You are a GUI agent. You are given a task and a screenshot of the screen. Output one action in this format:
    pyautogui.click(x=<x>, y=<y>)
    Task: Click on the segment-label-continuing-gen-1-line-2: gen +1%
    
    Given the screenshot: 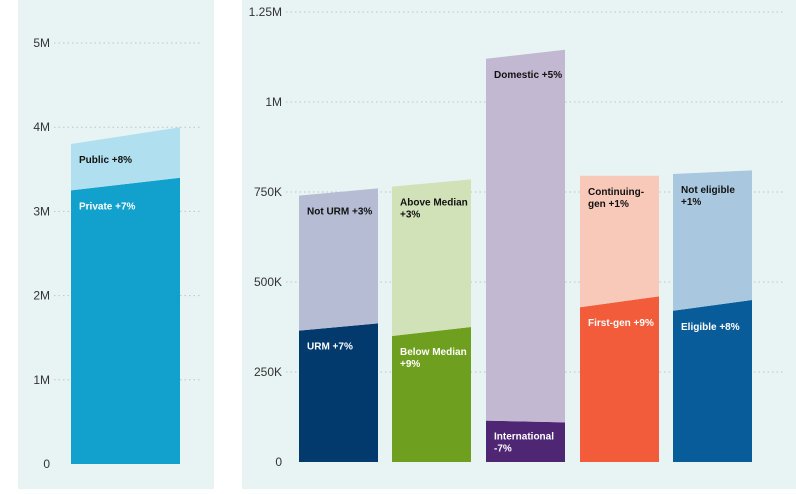 What is the action you would take?
    pyautogui.click(x=608, y=204)
    